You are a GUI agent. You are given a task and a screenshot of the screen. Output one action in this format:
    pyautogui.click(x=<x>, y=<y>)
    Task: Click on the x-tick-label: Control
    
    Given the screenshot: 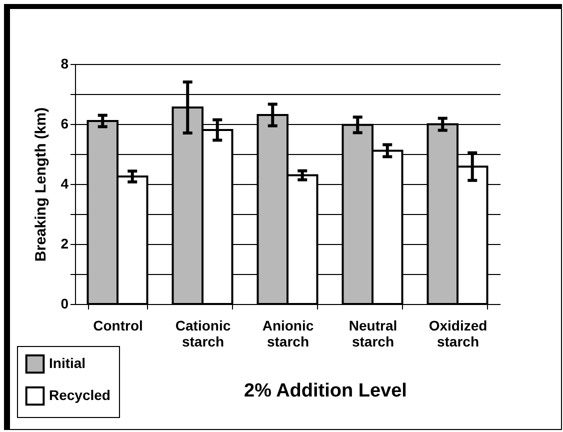 What is the action you would take?
    pyautogui.click(x=118, y=326)
    